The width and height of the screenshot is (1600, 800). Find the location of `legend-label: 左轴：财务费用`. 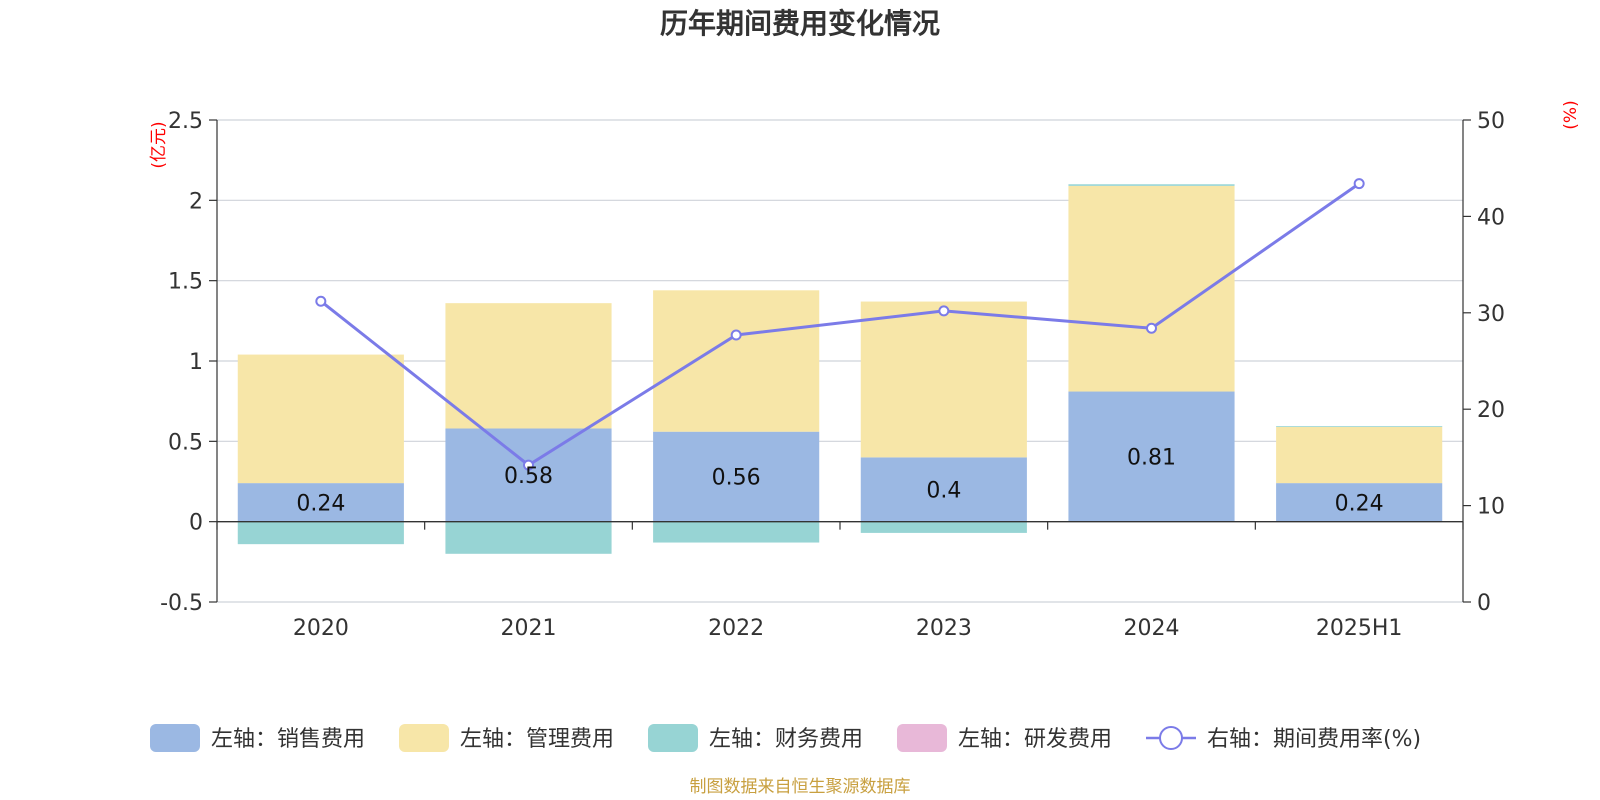

legend-label: 左轴：财务费用 is located at coordinates (786, 739).